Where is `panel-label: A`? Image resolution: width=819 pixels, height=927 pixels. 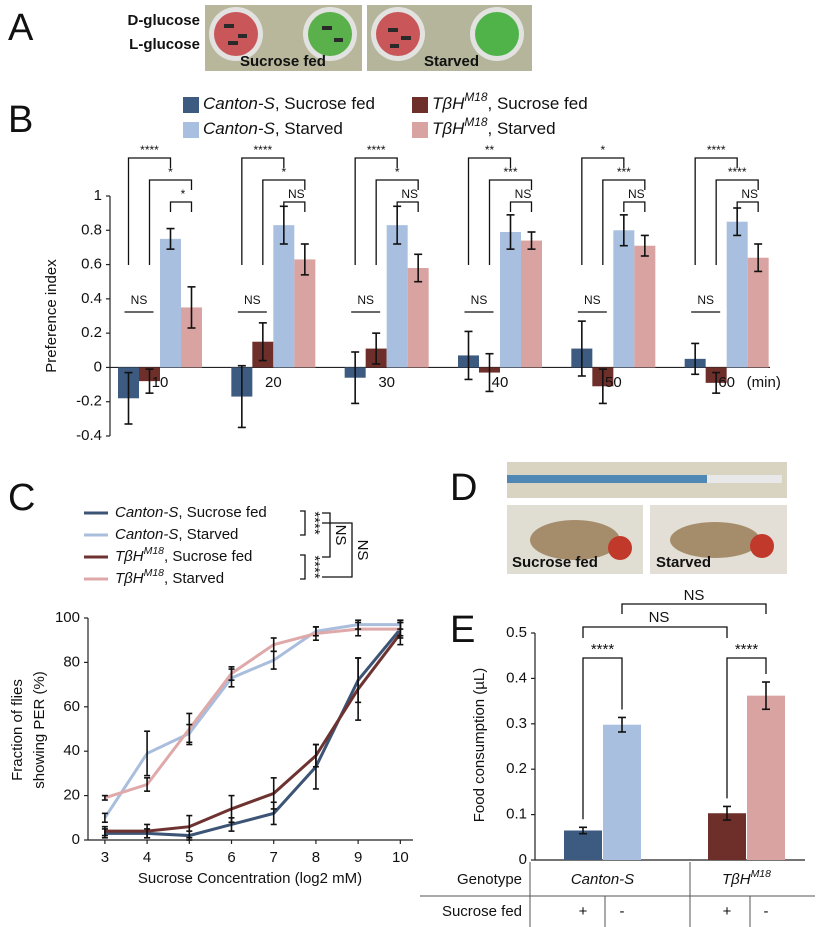 panel-label: A is located at coordinates (21, 28).